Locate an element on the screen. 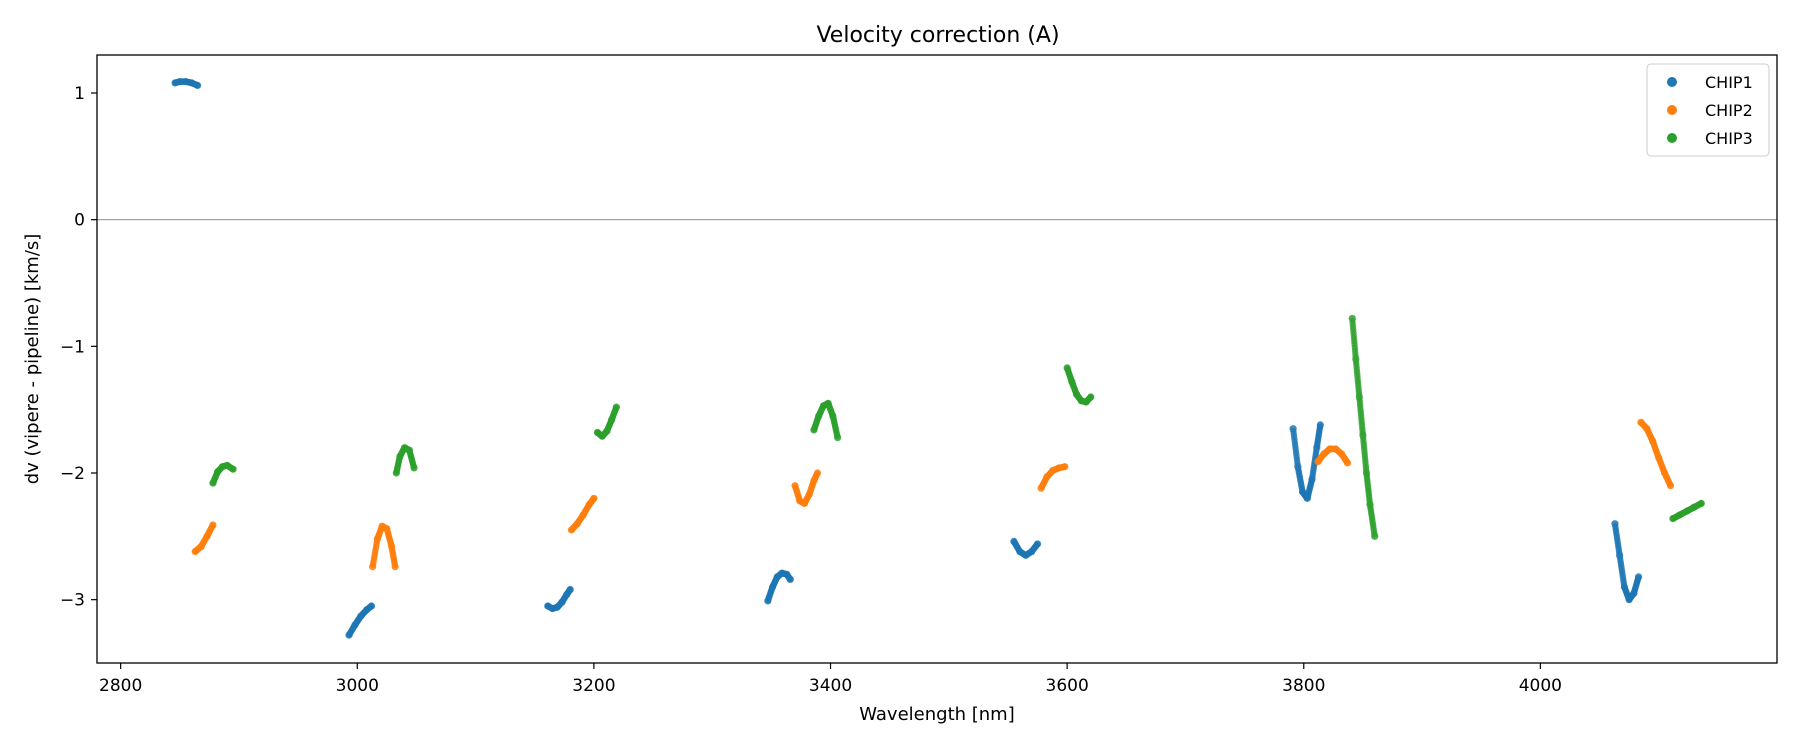 The width and height of the screenshot is (1800, 750). legend: CHIP1 CHIP2 CHIP3 is located at coordinates (1708, 110).